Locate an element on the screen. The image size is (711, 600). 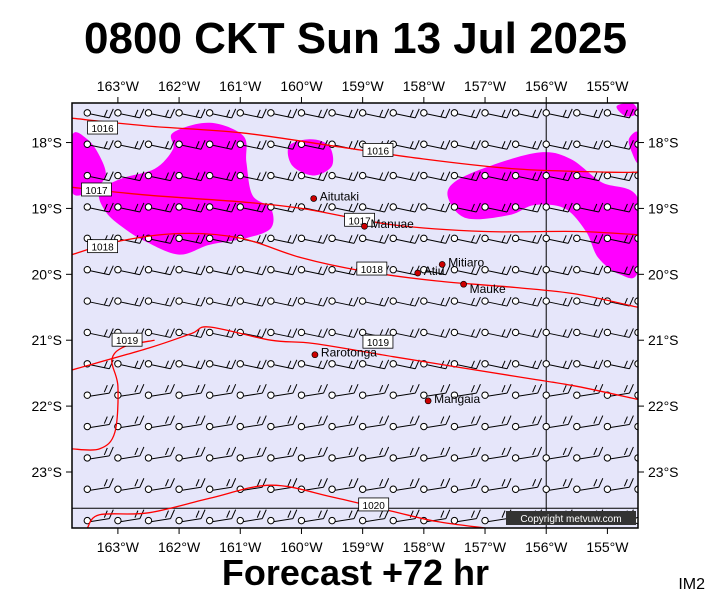
lat-label-left: 18°S is located at coordinates (46, 143).